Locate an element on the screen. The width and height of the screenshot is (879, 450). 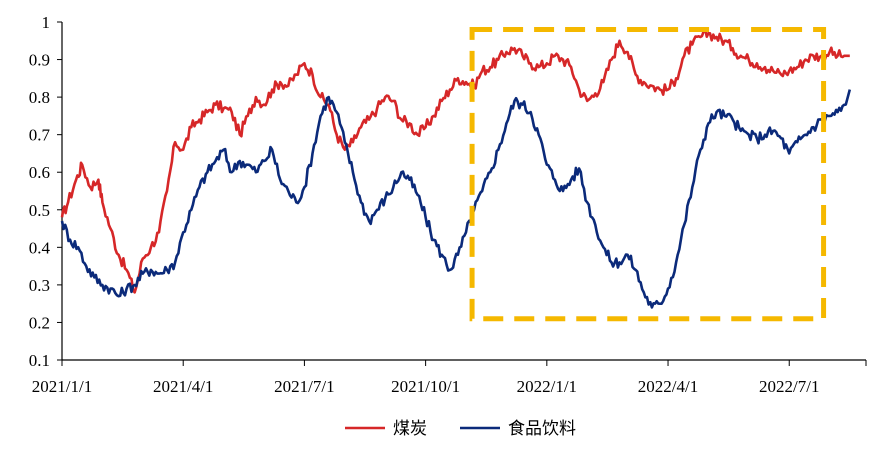
y-tick-label: 0.9 is located at coordinates (39, 60).